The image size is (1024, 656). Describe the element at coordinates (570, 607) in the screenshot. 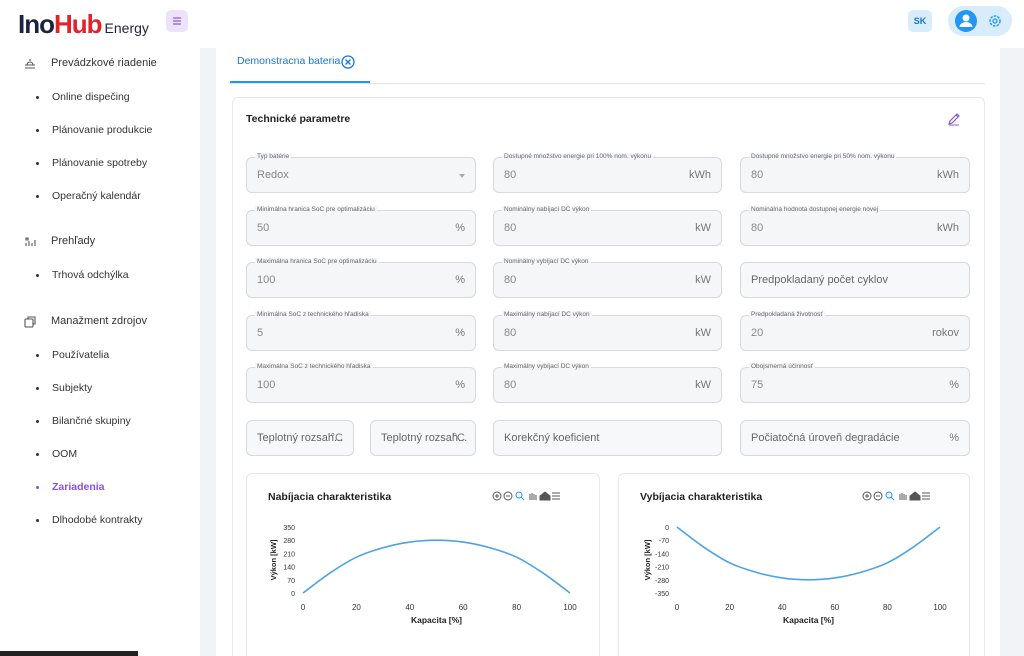

I see `x-tick-label: 100` at that location.